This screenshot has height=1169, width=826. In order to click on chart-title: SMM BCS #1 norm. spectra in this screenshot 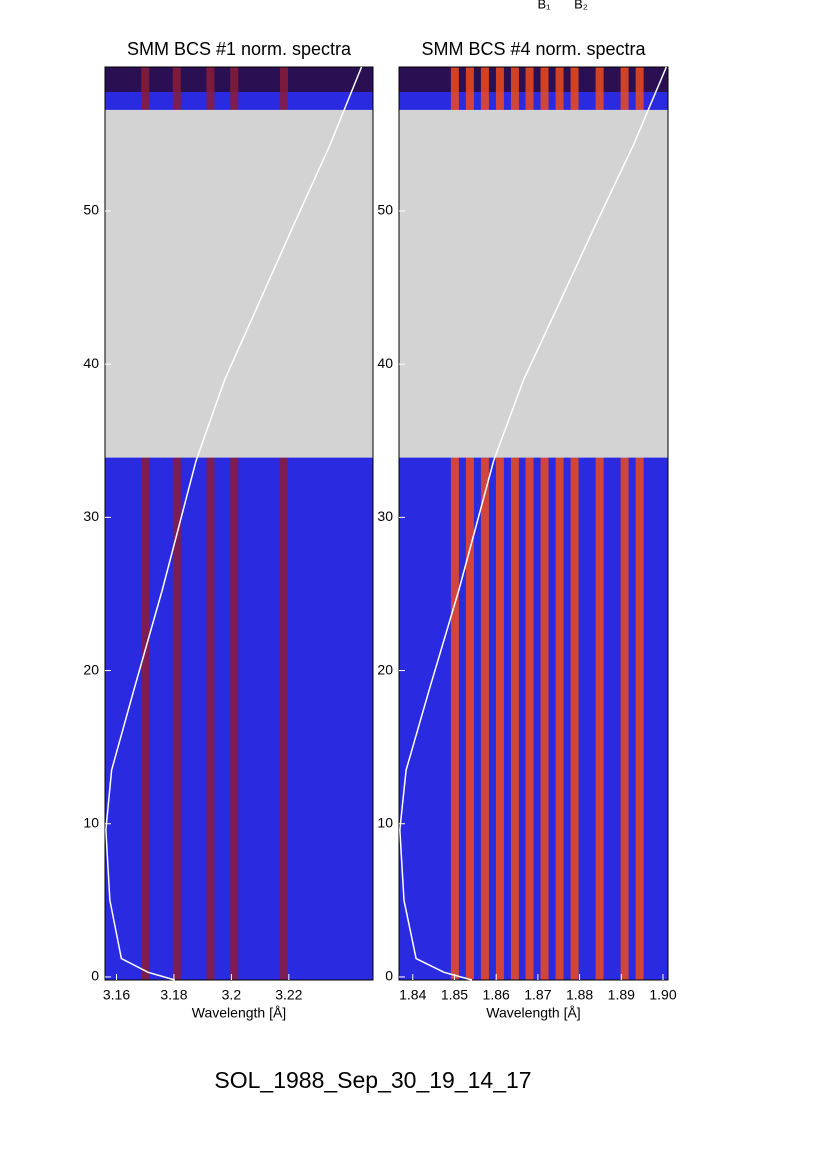, I will do `click(239, 49)`.